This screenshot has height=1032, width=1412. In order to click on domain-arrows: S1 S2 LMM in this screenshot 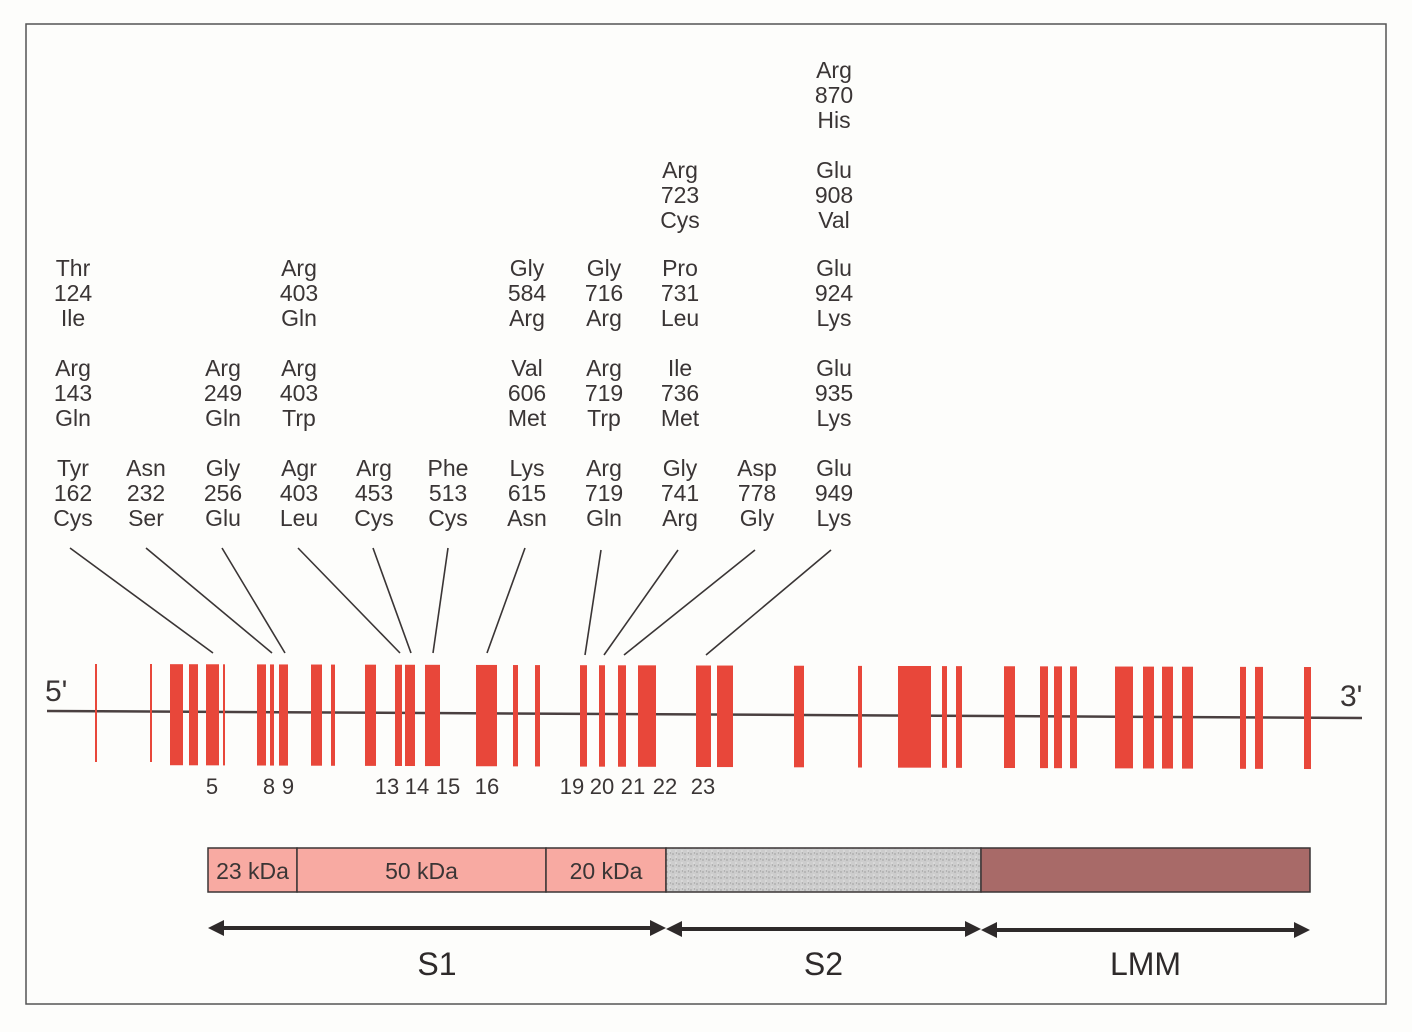, I will do `click(759, 951)`.